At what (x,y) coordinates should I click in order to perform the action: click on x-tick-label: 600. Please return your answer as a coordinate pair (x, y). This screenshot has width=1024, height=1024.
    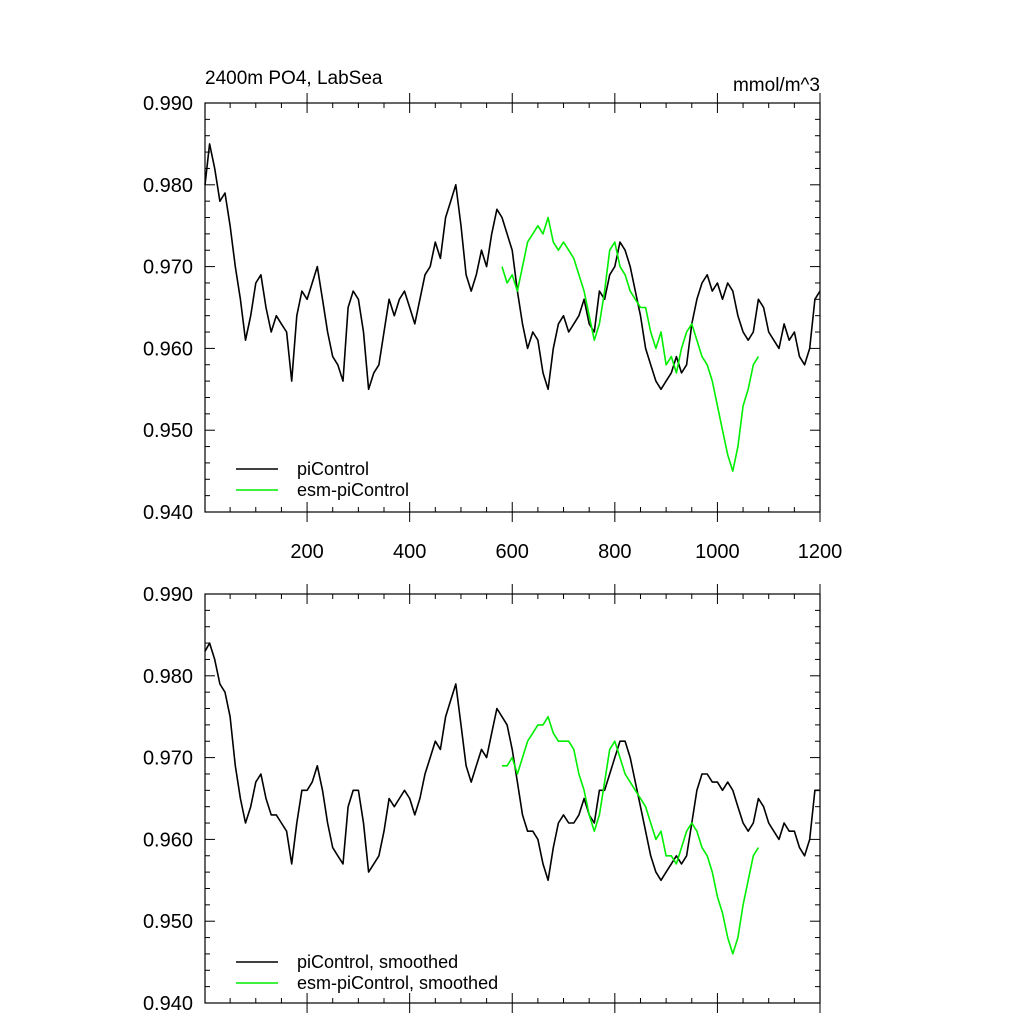
    Looking at the image, I should click on (512, 552).